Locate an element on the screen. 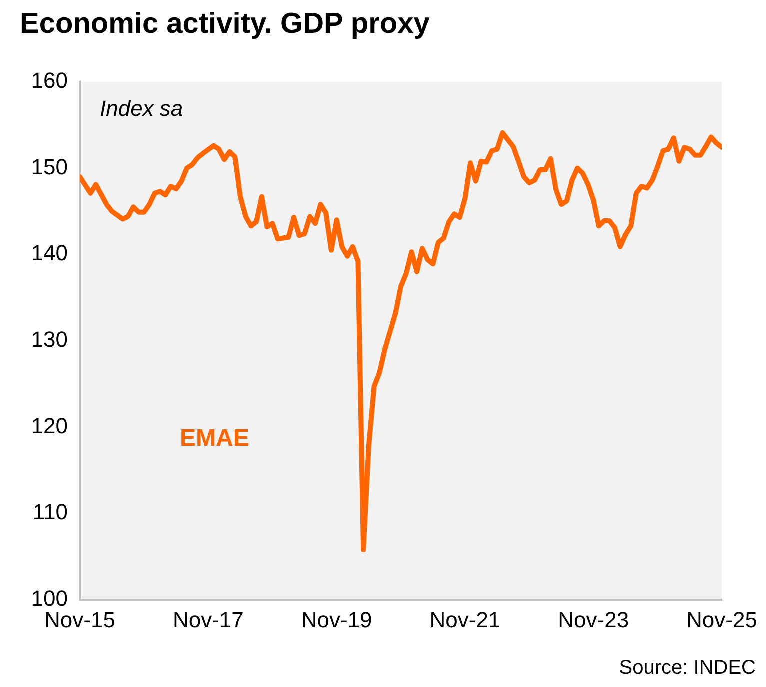 The image size is (766, 687). source-note: Source: INDEC is located at coordinates (687, 668).